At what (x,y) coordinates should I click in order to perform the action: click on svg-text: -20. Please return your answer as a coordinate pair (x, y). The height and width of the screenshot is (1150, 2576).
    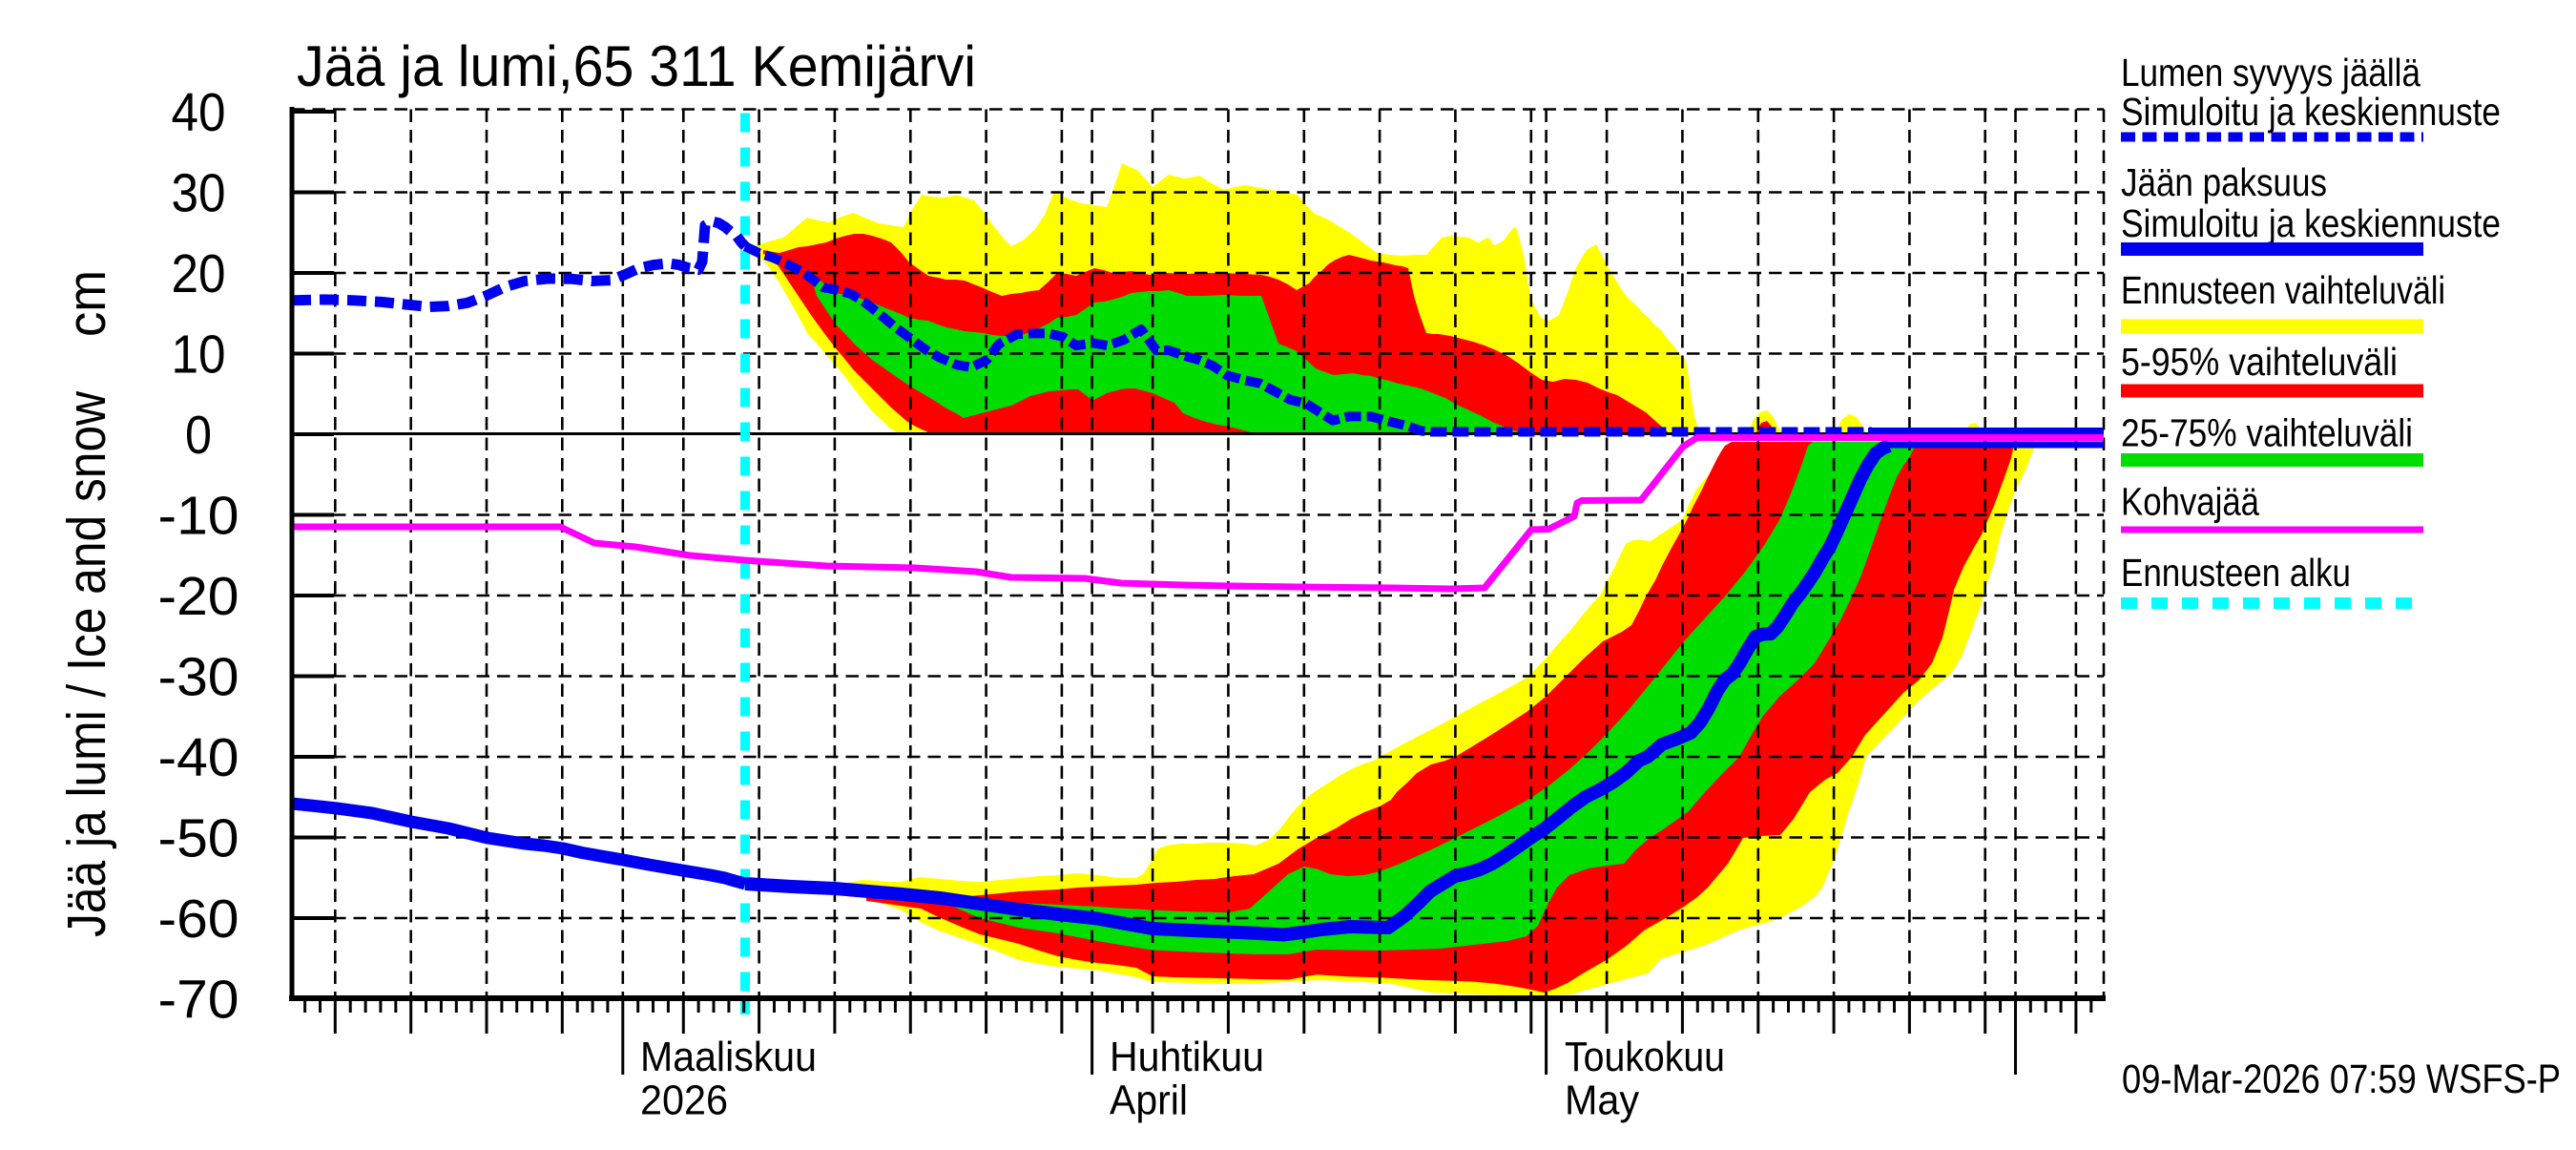
    Looking at the image, I should click on (198, 596).